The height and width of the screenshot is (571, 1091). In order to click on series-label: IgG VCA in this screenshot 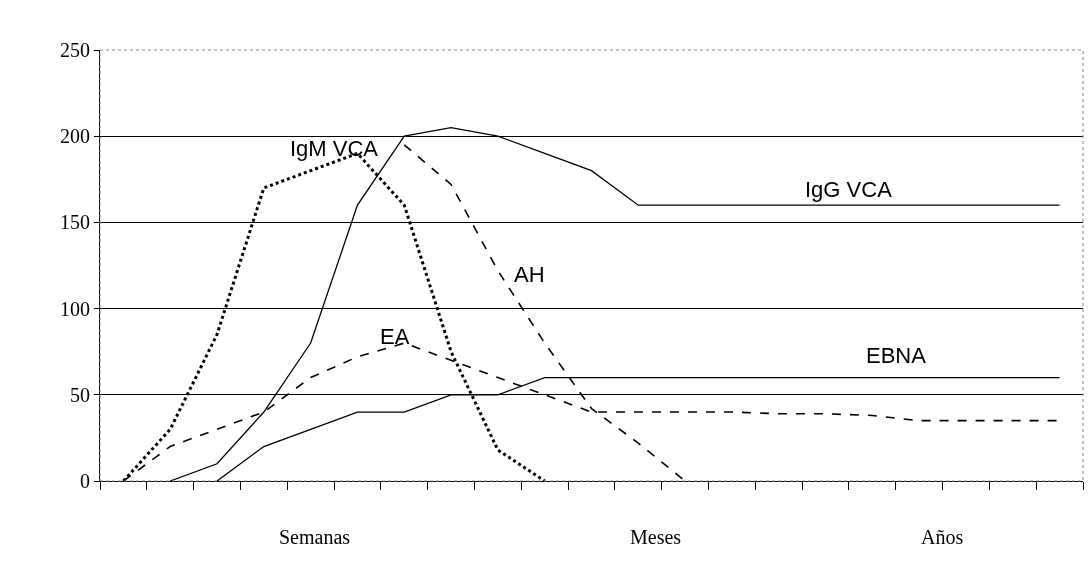, I will do `click(849, 189)`.